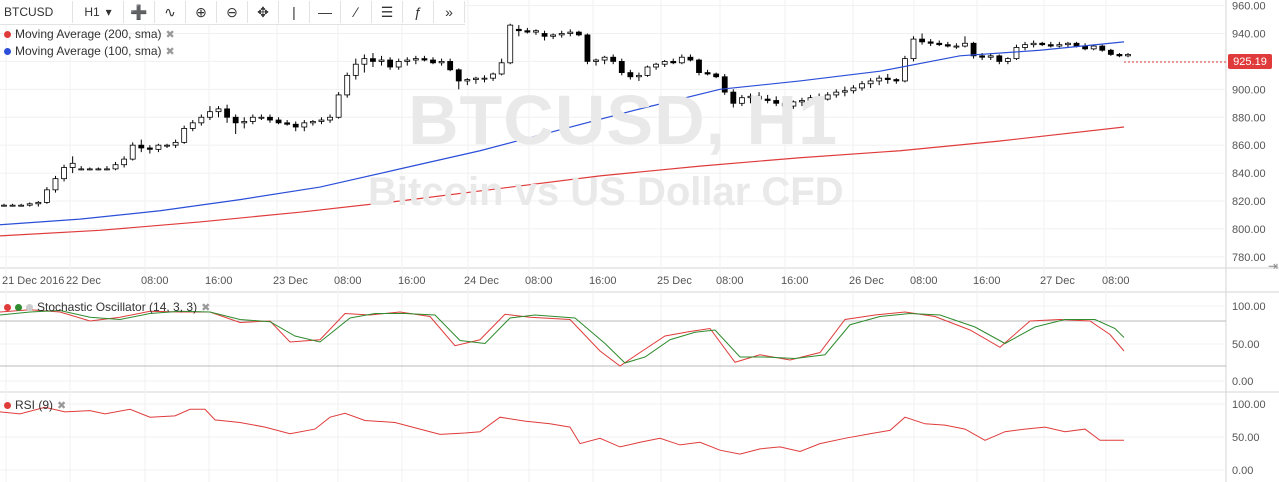 Image resolution: width=1279 pixels, height=482 pixels. Describe the element at coordinates (356, 12) in the screenshot. I see `trend-line-icon: ∕` at that location.